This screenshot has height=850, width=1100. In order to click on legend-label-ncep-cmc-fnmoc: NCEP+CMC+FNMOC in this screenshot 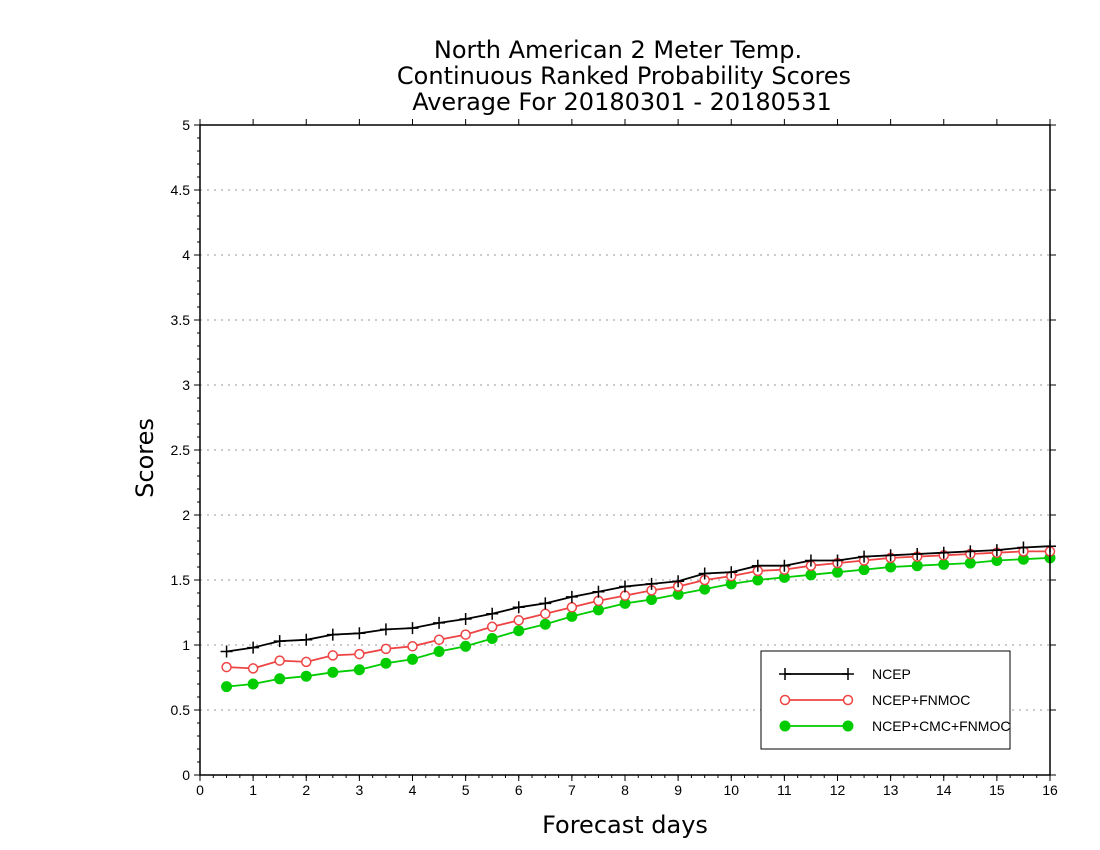, I will do `click(941, 726)`.